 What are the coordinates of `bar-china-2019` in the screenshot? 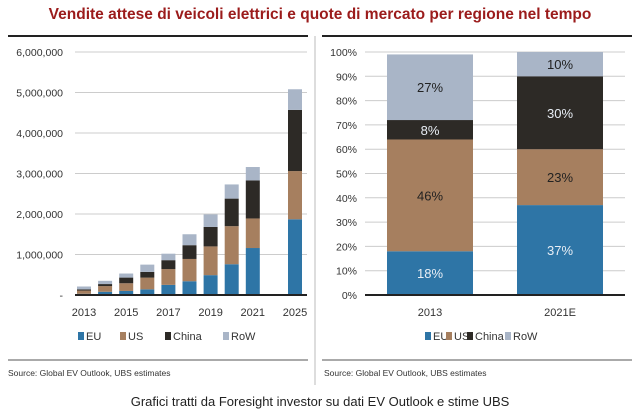 It's located at (210, 236).